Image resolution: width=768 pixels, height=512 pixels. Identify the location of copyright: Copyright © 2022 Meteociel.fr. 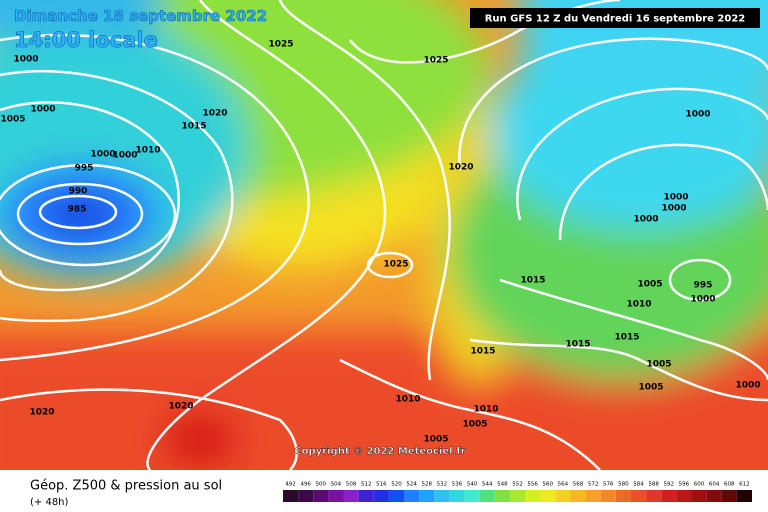
(379, 451).